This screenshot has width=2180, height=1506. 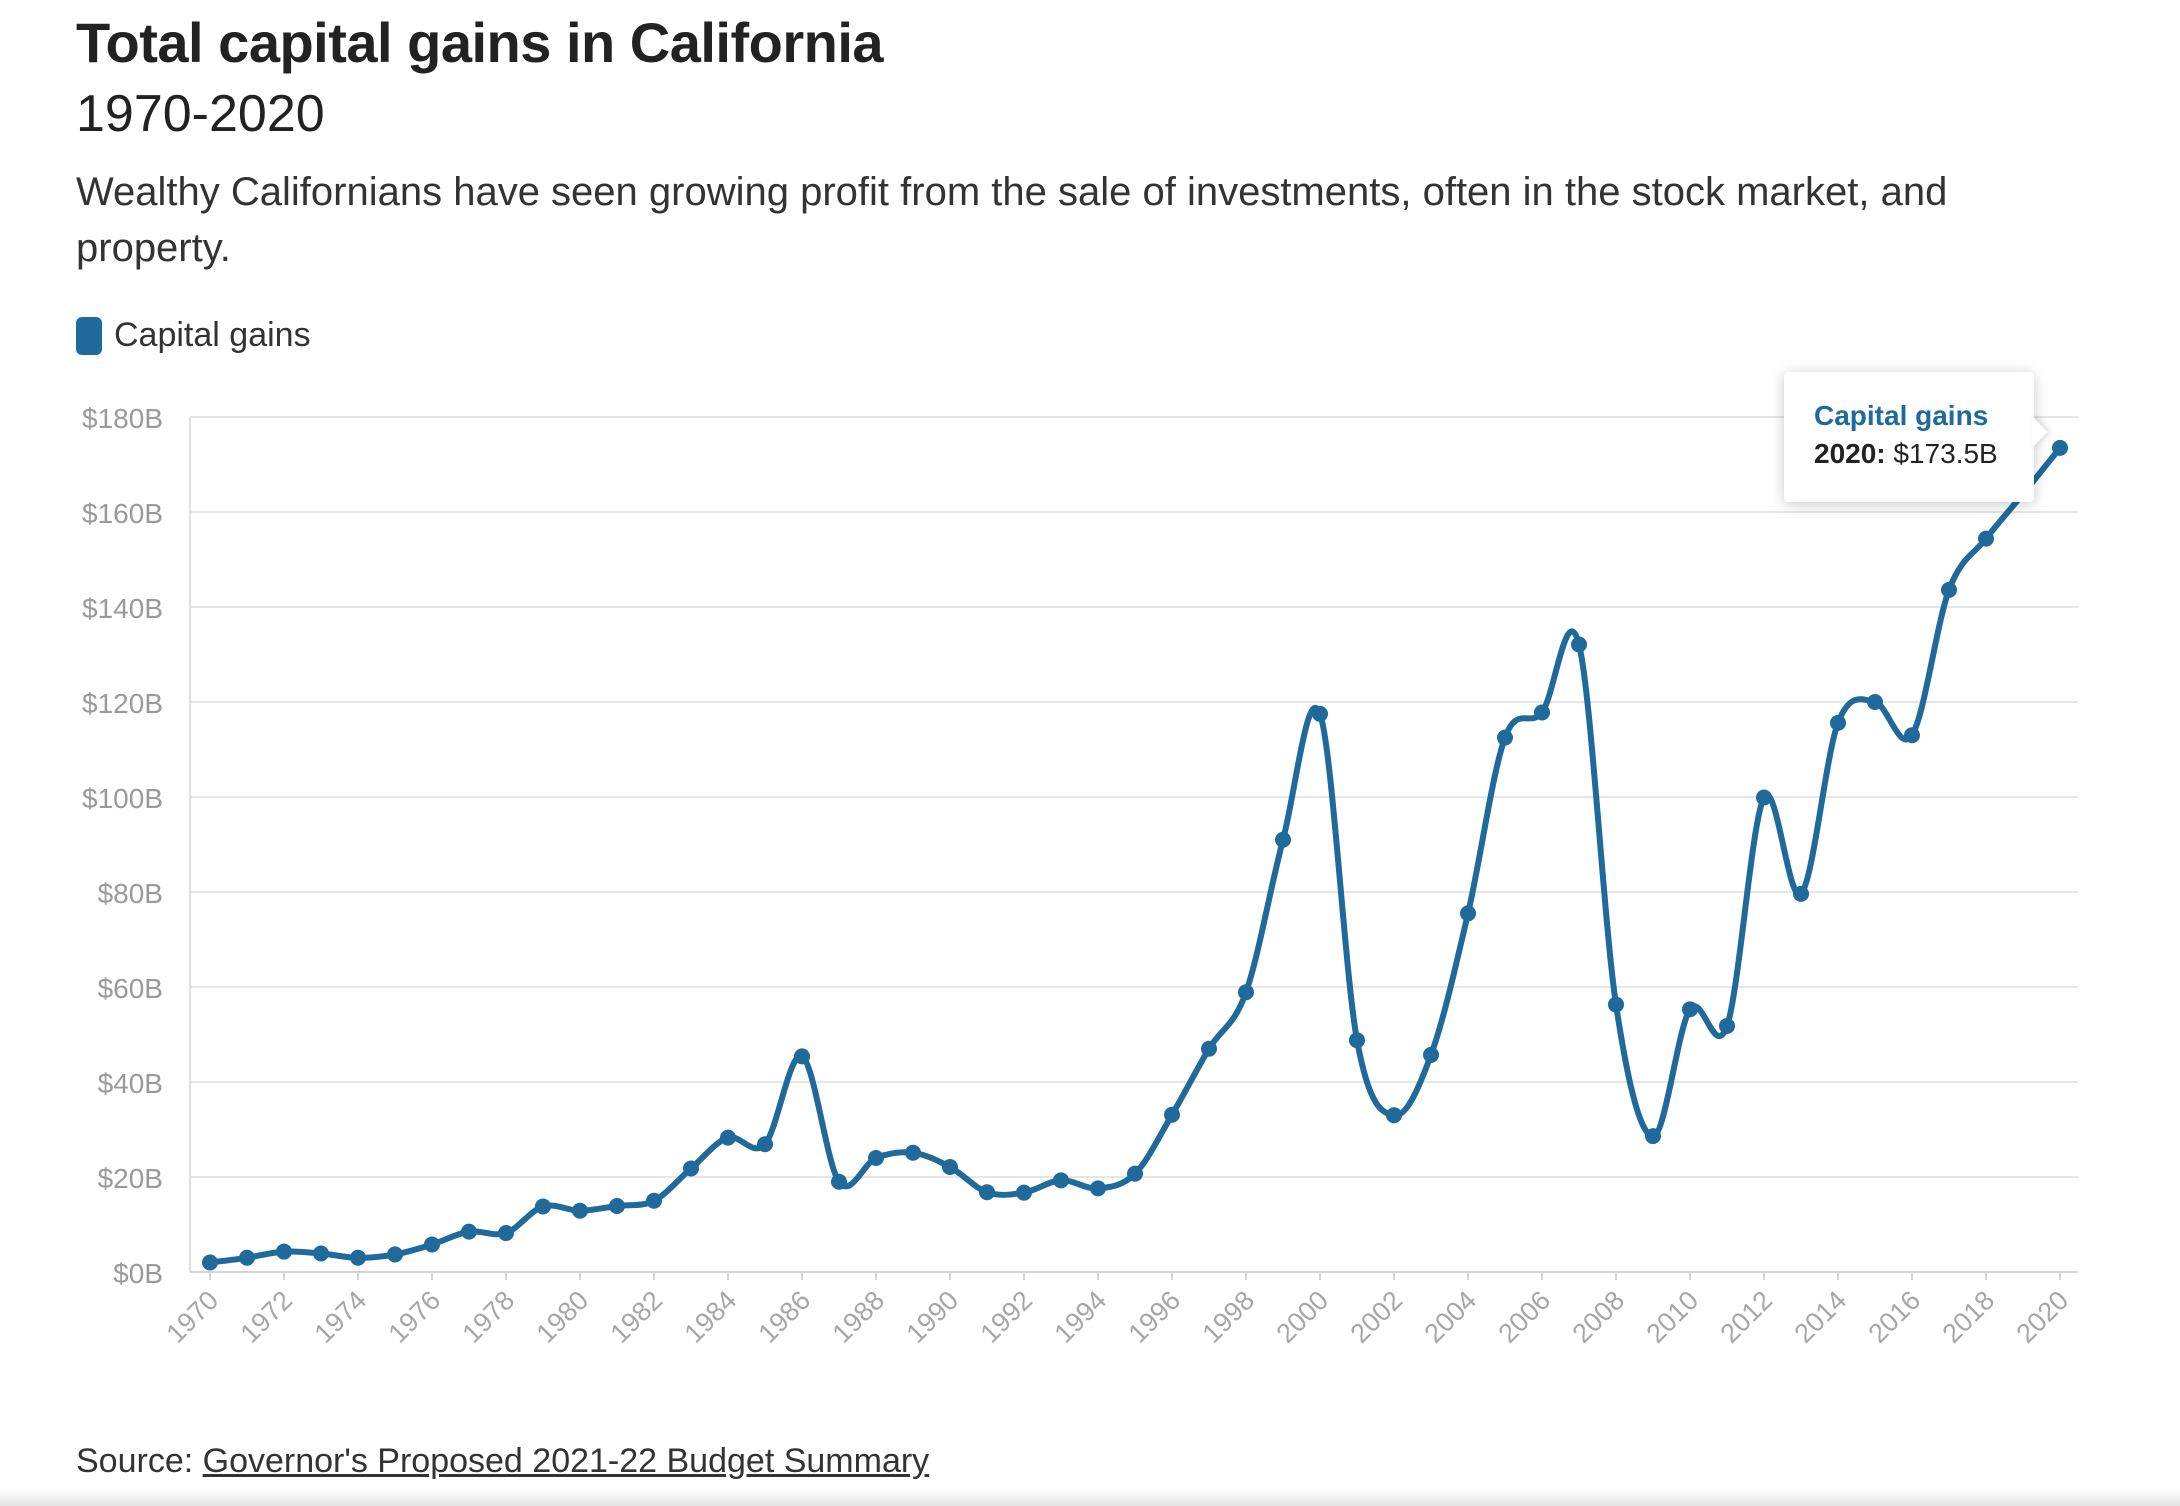 I want to click on x-tick-label: 1988, so click(x=859, y=1317).